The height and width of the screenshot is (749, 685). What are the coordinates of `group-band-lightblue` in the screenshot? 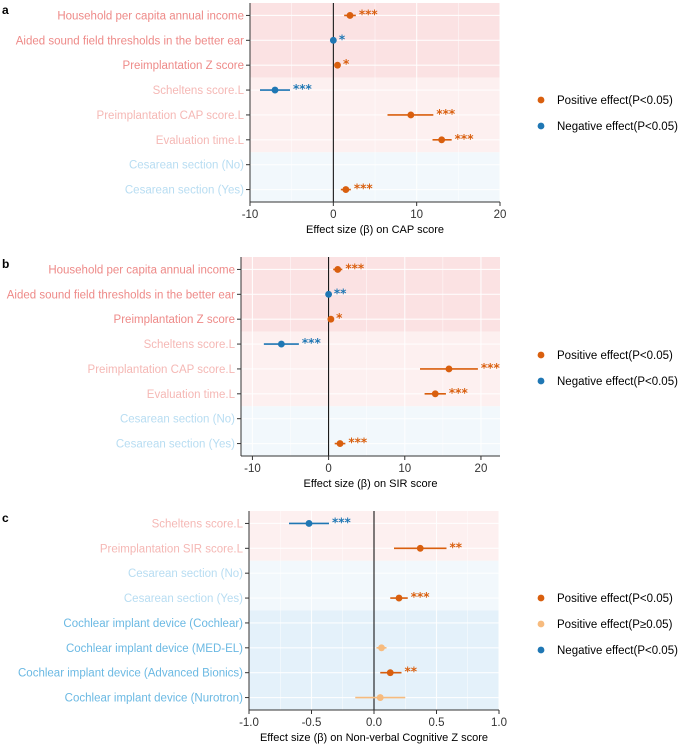 It's located at (370, 431).